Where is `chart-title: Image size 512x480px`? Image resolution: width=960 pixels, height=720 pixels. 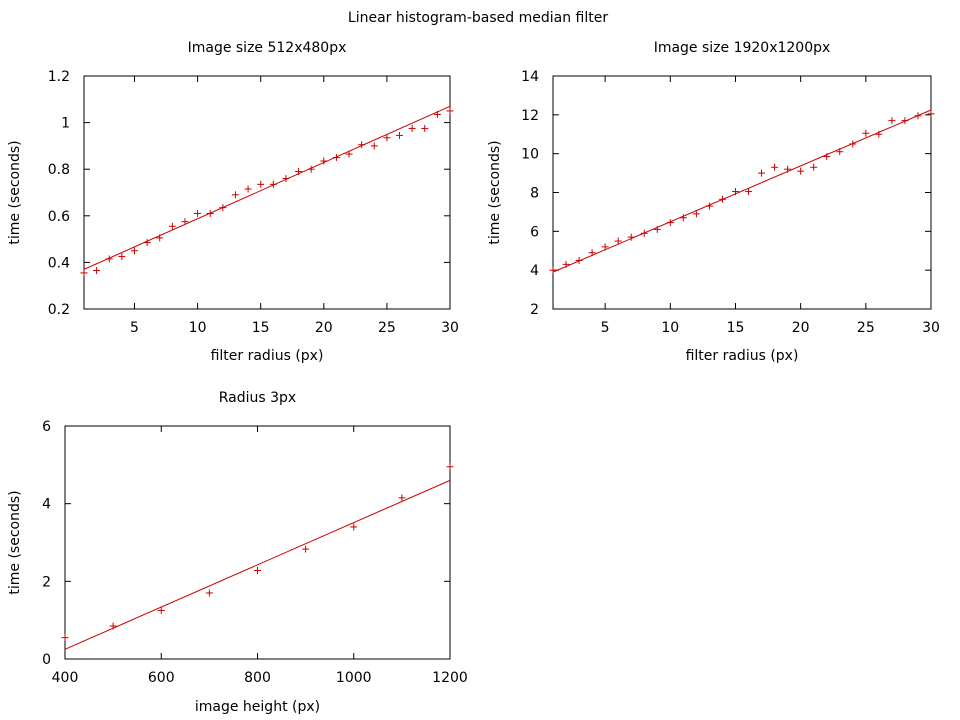 chart-title: Image size 512x480px is located at coordinates (267, 48).